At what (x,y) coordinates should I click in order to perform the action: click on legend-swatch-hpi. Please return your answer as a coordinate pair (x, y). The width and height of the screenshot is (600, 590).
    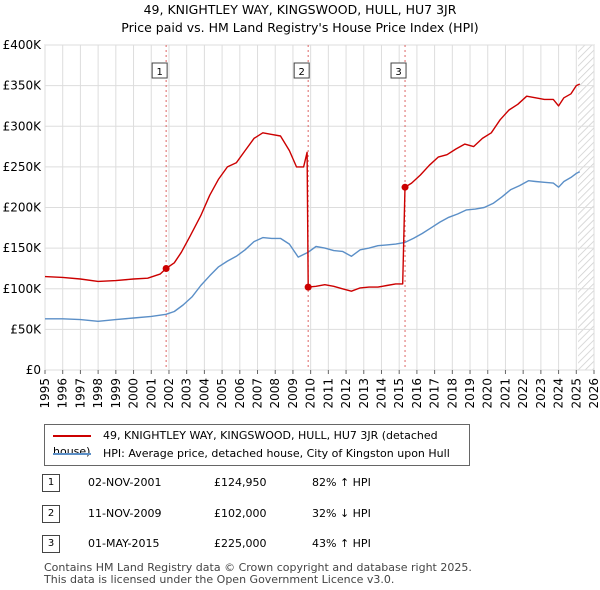
    Looking at the image, I should click on (72, 454).